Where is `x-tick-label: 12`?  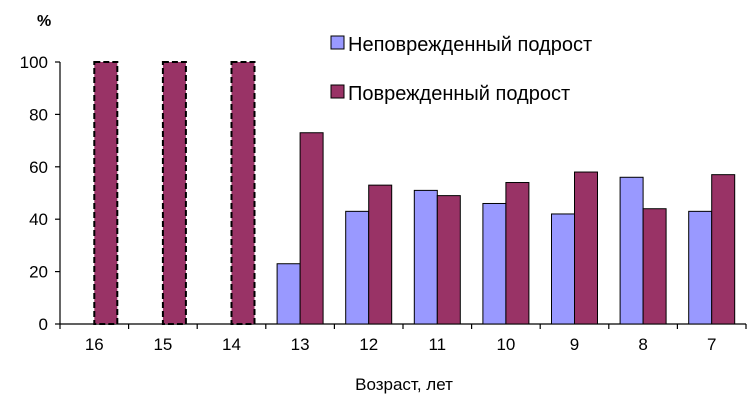
x-tick-label: 12 is located at coordinates (368, 344).